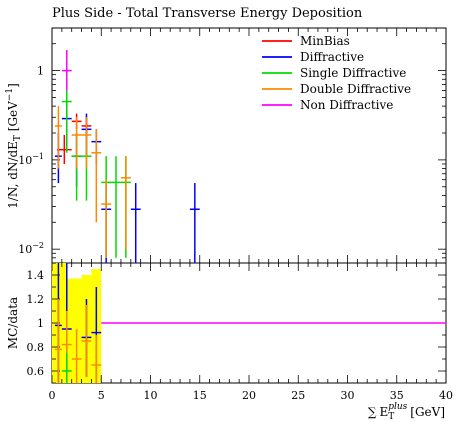 Image resolution: width=461 pixels, height=422 pixels. Describe the element at coordinates (101, 395) in the screenshot. I see `x-tick-label: 5` at that location.